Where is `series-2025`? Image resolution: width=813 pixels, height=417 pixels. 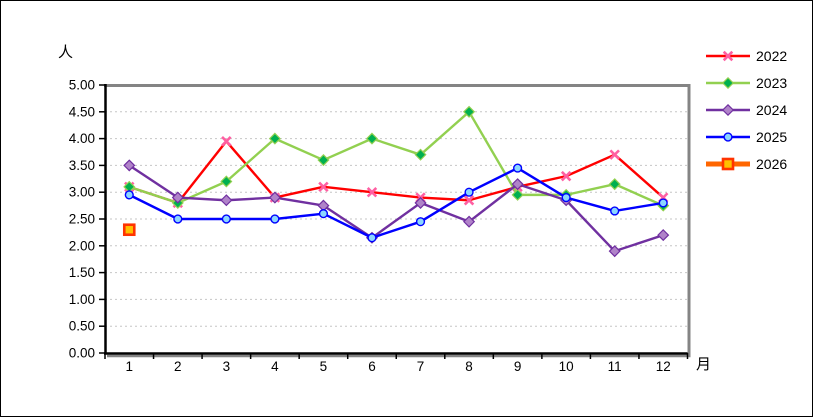
series-2025 is located at coordinates (396, 203).